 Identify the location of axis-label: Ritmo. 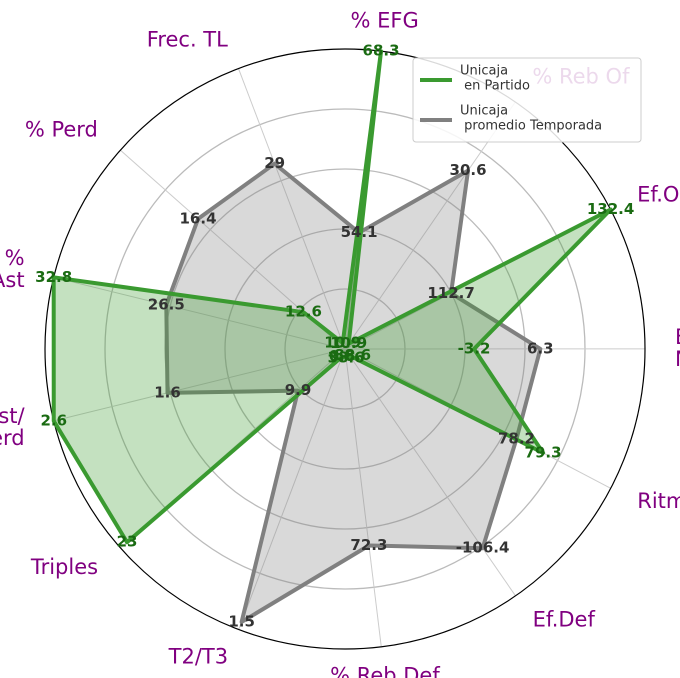
(658, 501).